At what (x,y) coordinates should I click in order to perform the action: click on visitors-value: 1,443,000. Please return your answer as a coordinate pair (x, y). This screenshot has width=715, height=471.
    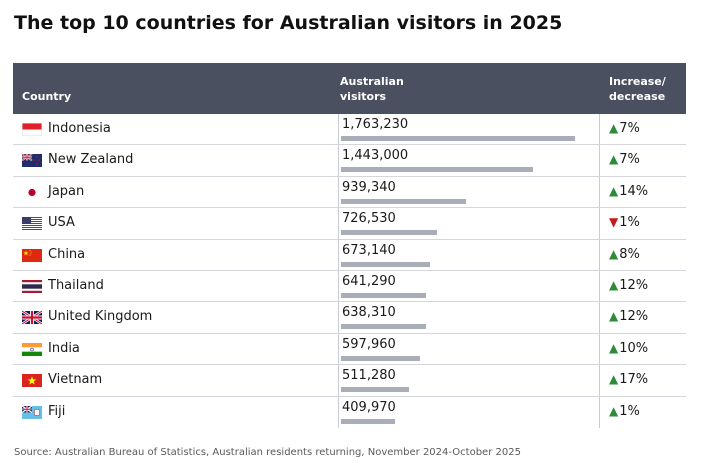
    Looking at the image, I should click on (375, 156).